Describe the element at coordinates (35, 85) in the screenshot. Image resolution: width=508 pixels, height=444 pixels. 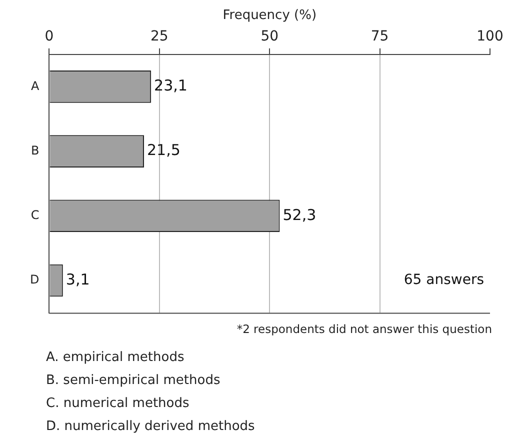
I see `y-tick-label: A` at that location.